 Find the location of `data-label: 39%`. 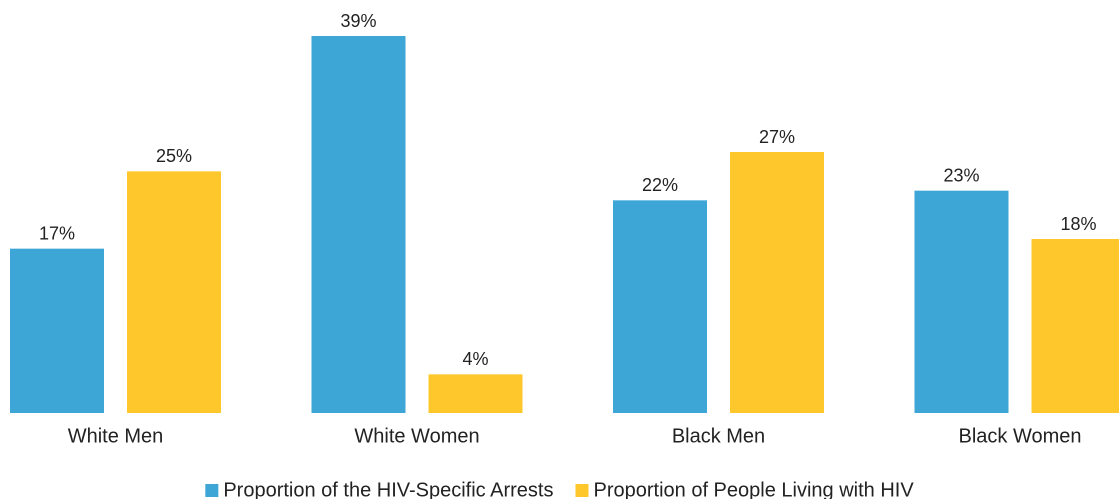

data-label: 39% is located at coordinates (358, 21).